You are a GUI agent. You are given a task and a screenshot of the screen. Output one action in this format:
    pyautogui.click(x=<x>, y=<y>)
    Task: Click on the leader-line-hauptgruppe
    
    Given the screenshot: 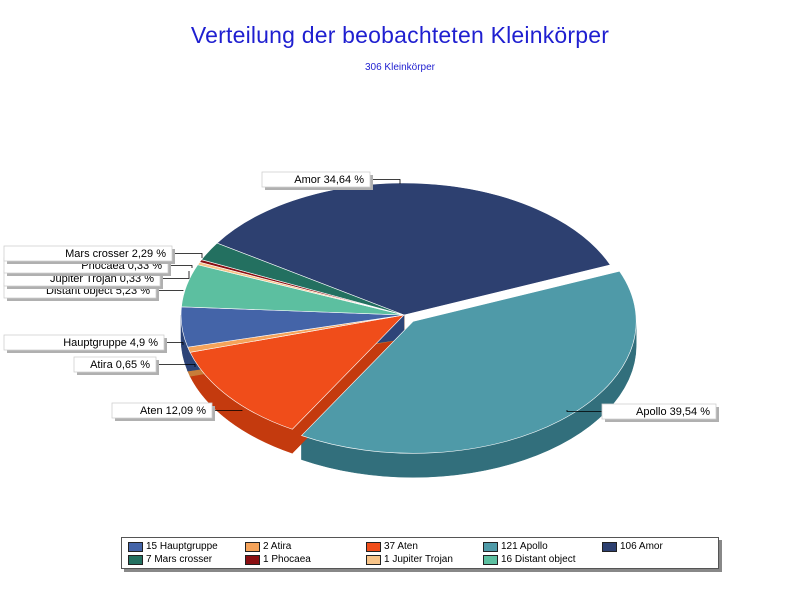 What is the action you would take?
    pyautogui.click(x=174, y=343)
    